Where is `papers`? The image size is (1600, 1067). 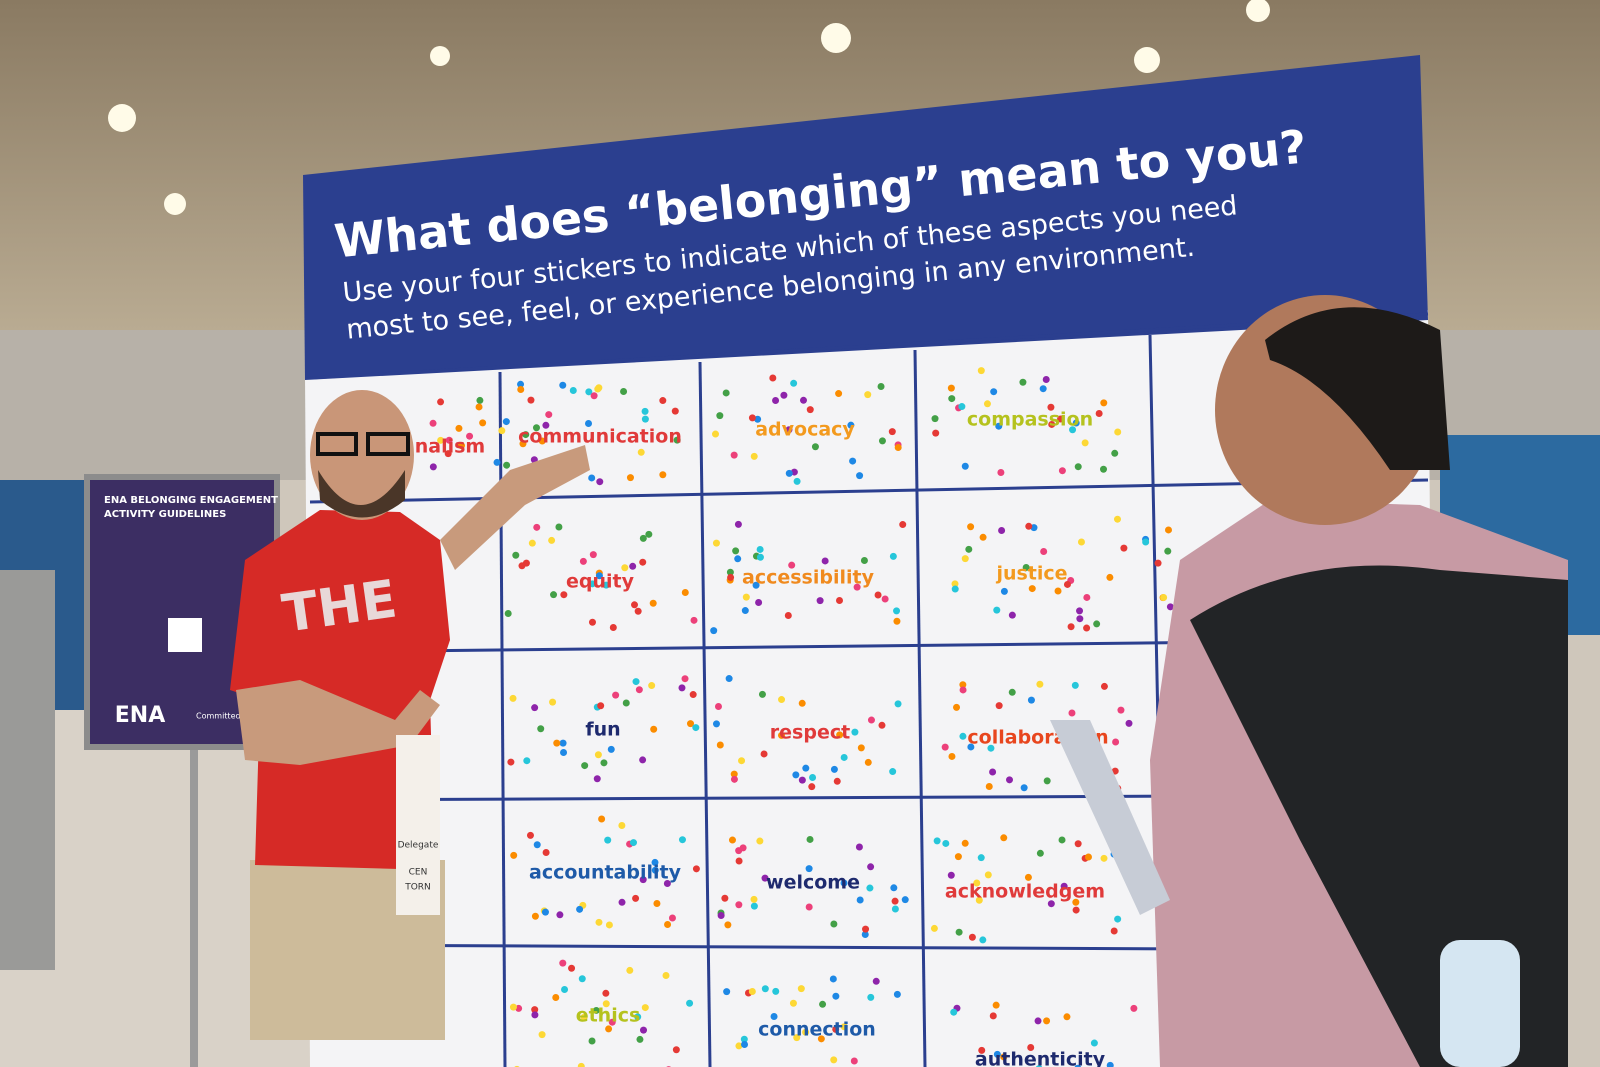 papers is located at coordinates (1110, 817).